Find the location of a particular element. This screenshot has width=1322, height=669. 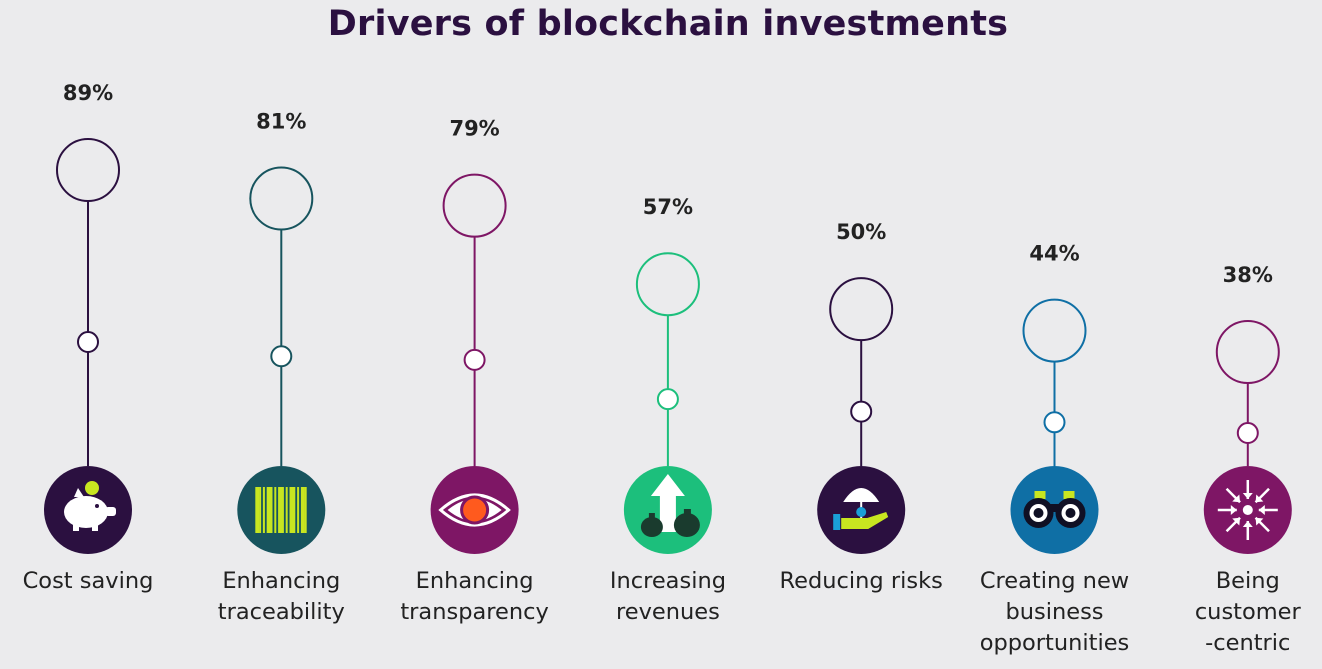

category-label: Cost saving is located at coordinates (88, 581).